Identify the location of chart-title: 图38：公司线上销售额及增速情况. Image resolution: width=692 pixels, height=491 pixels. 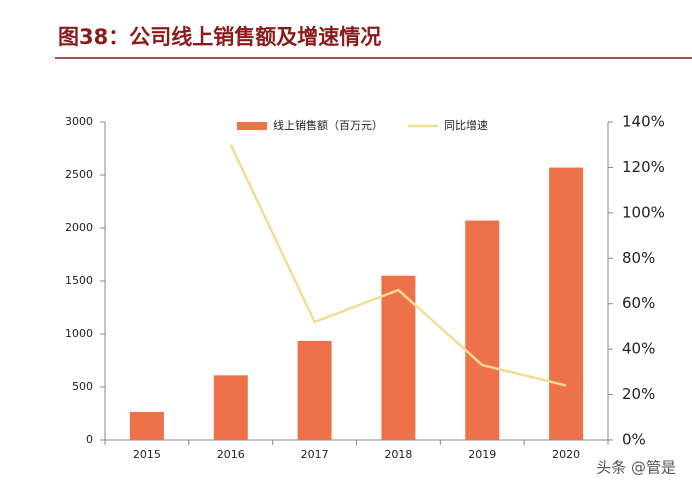
(219, 37).